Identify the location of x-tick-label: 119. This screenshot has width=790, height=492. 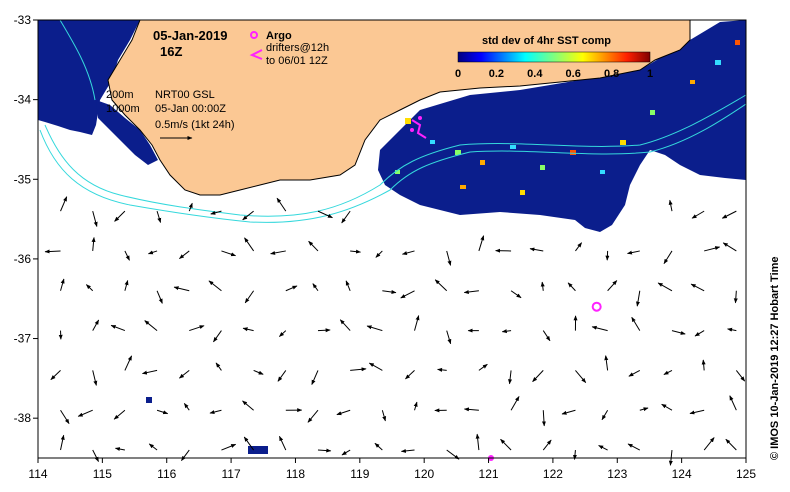
(359, 474).